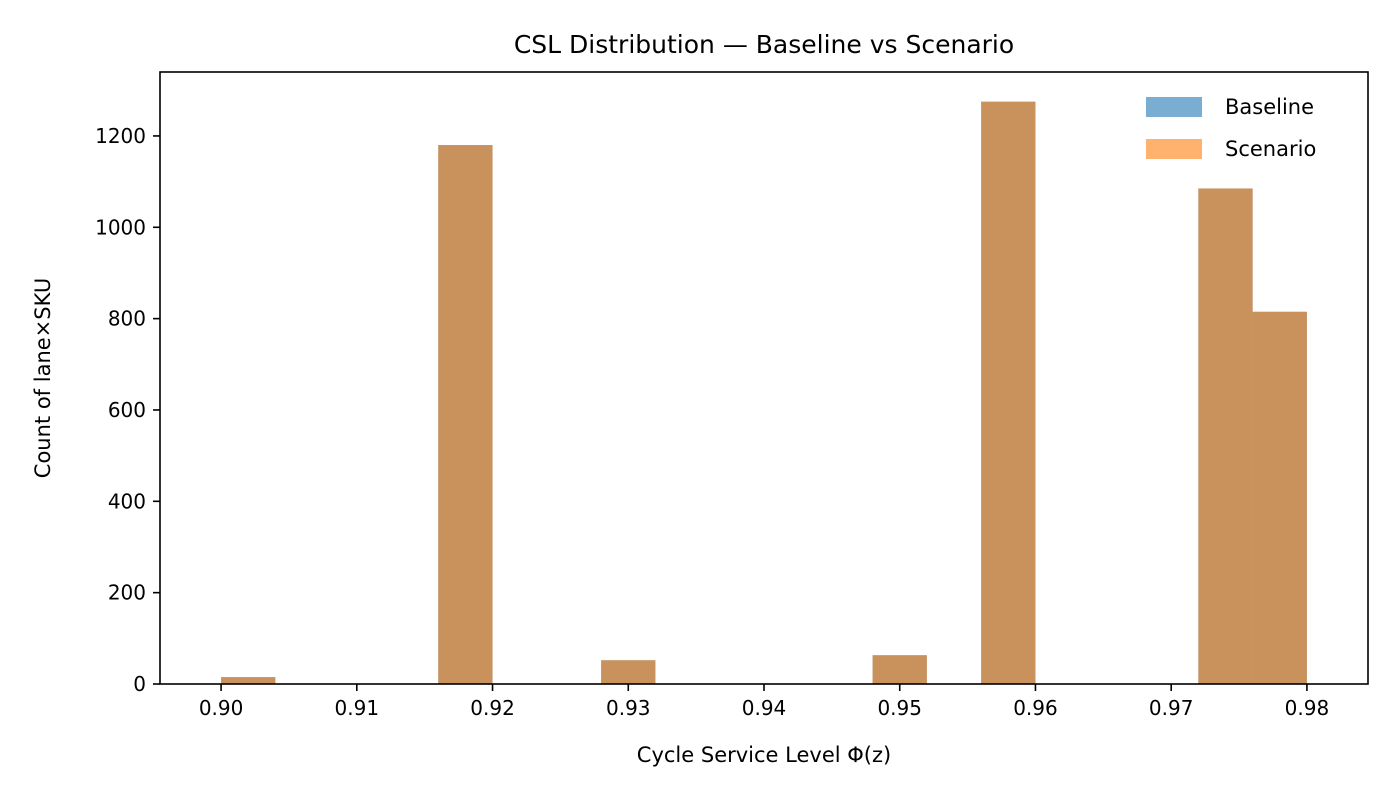 Image resolution: width=1400 pixels, height=800 pixels. What do you see at coordinates (120, 136) in the screenshot?
I see `y-tick-label: 1200` at bounding box center [120, 136].